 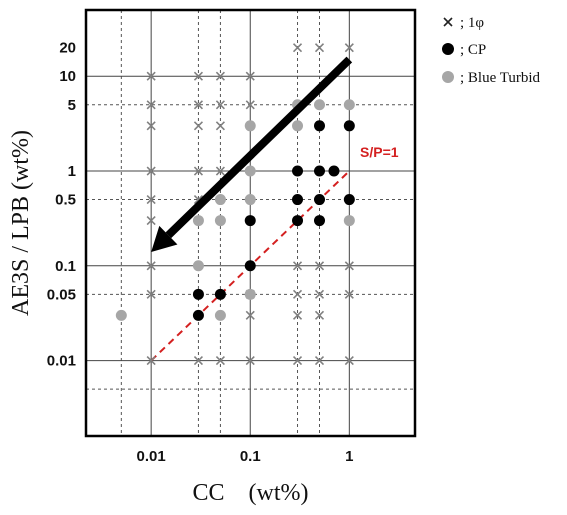 I want to click on y-tick-label: 0.05, so click(x=61, y=294).